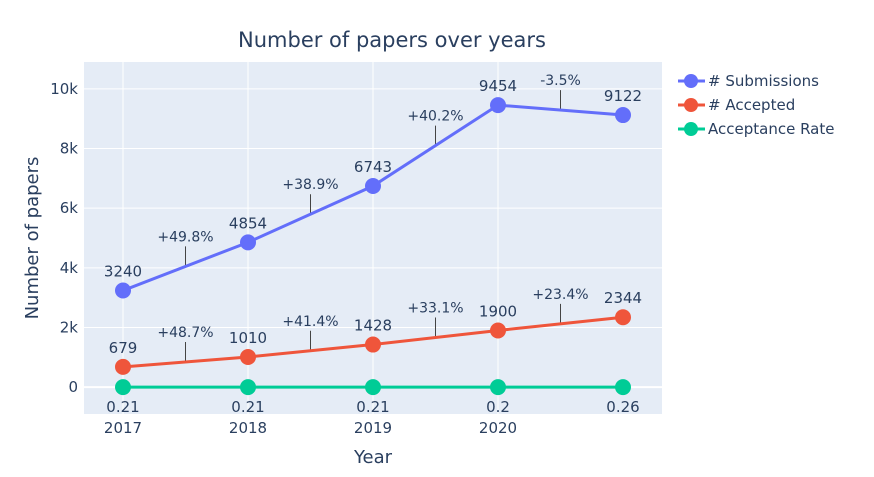 The width and height of the screenshot is (874, 477). I want to click on growth-annotation: +23.4%, so click(560, 295).